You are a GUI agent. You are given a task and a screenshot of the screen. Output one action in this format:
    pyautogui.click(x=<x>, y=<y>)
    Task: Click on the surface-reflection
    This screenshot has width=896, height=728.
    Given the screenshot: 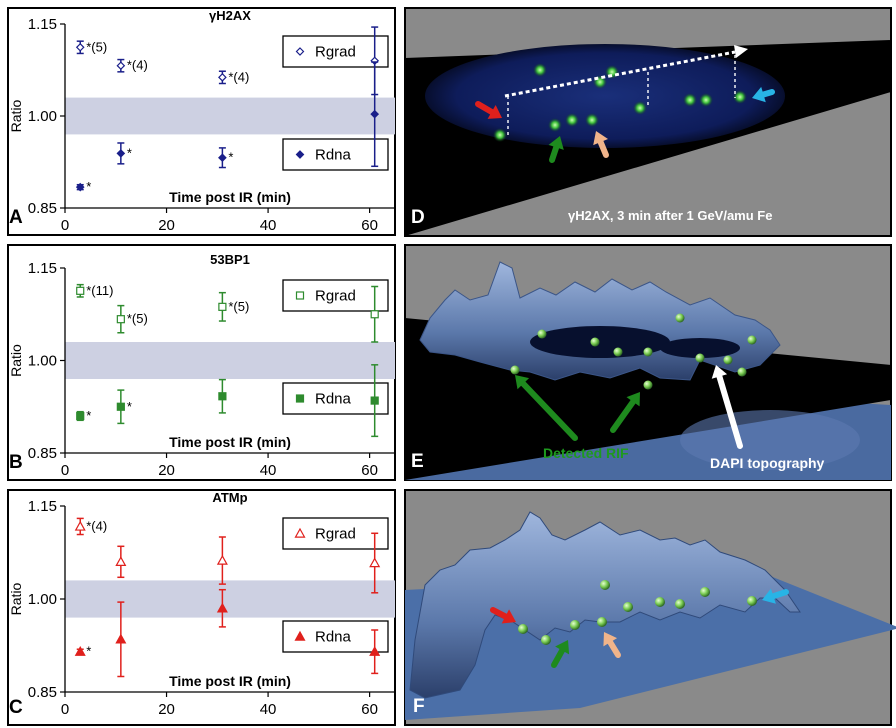 What is the action you would take?
    pyautogui.click(x=770, y=440)
    